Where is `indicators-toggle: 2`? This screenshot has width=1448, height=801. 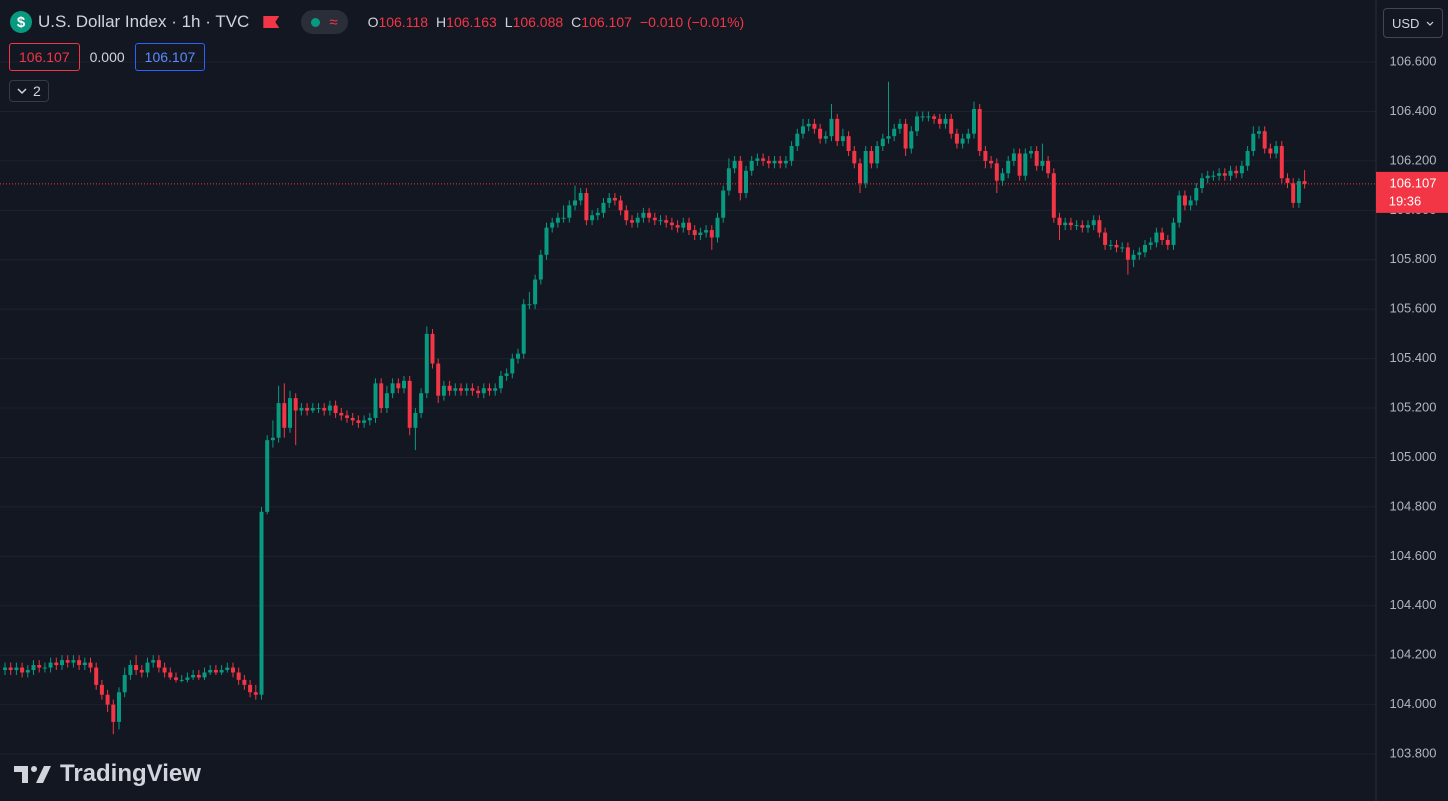
indicators-toggle: 2 is located at coordinates (29, 91).